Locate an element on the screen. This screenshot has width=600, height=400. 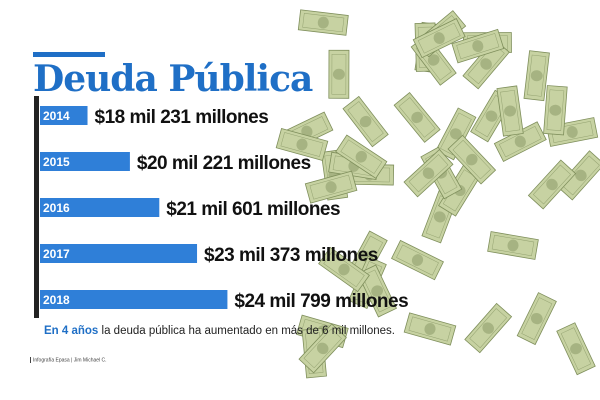
title-accent-rule is located at coordinates (69, 54).